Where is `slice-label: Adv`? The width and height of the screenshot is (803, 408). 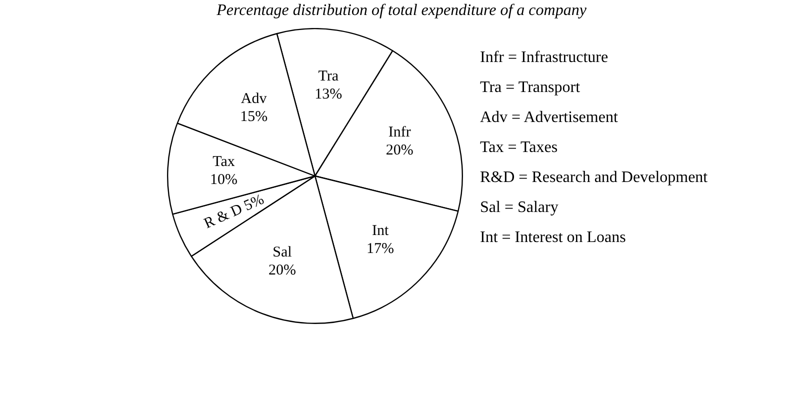 slice-label: Adv is located at coordinates (254, 99).